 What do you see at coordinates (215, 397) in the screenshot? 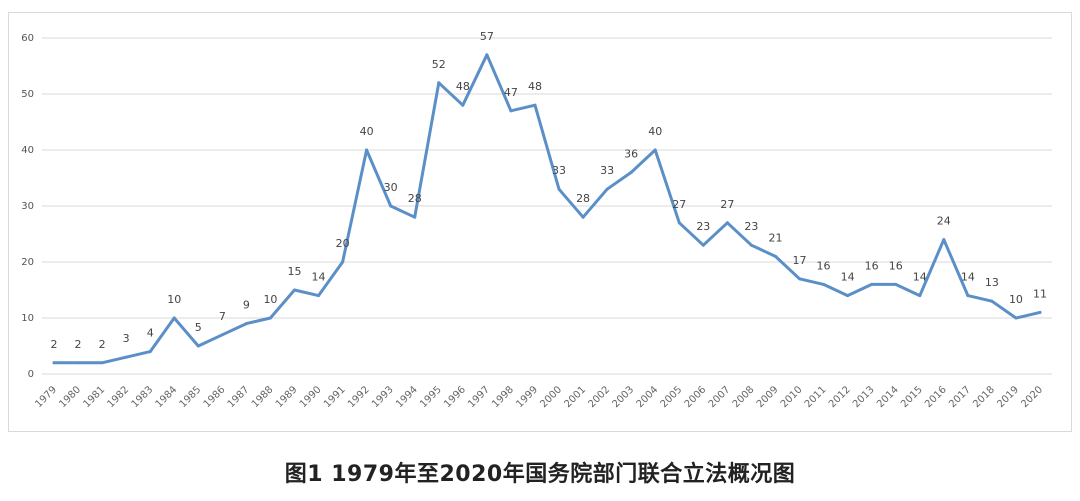
I see `x-tick-label: 1986` at bounding box center [215, 397].